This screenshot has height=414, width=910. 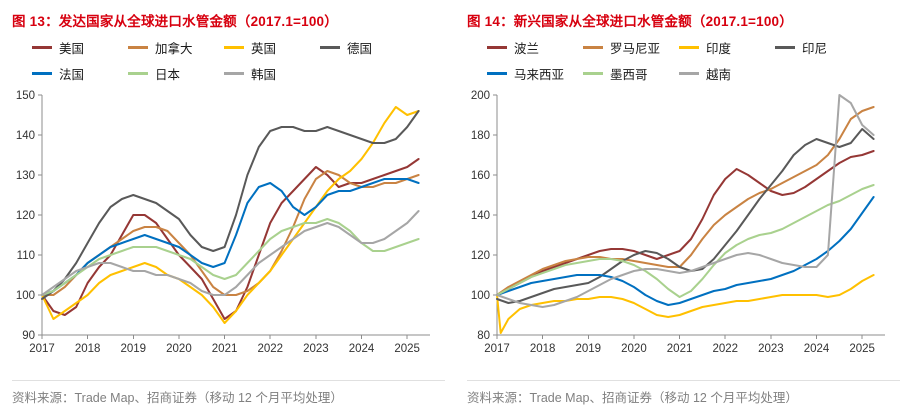 I want to click on series-line-poland, so click(x=685, y=223).